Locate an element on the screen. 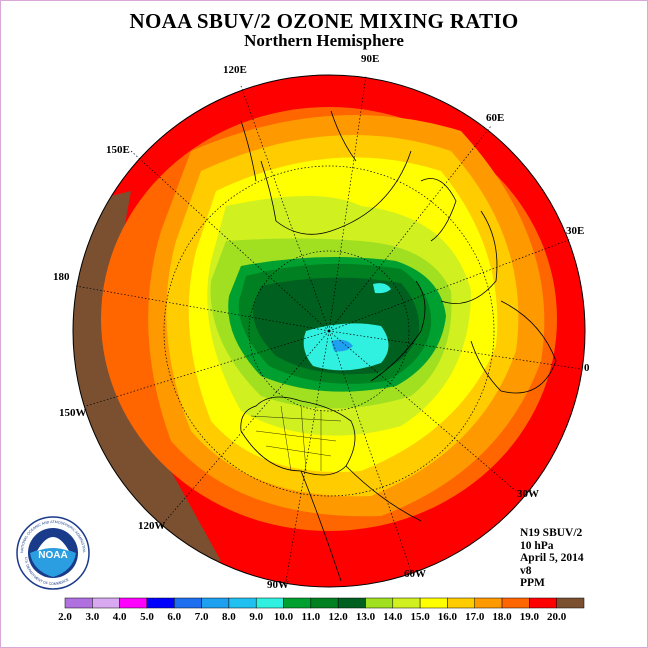 The height and width of the screenshot is (648, 648). colorbar-tick-label: 15.0 is located at coordinates (420, 617).